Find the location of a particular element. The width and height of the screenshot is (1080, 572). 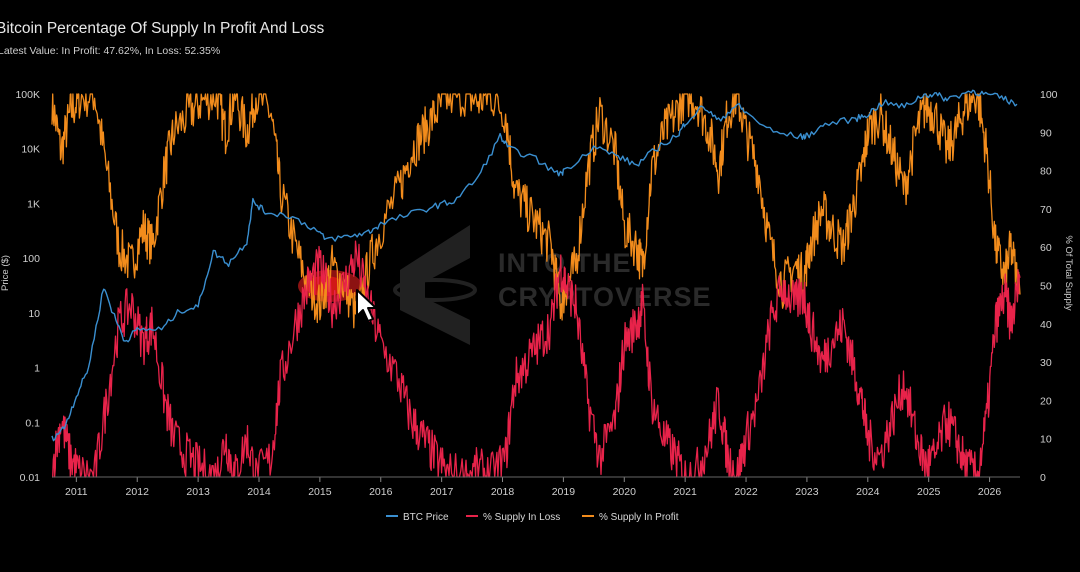

x-tick-label: 2015 is located at coordinates (320, 492).